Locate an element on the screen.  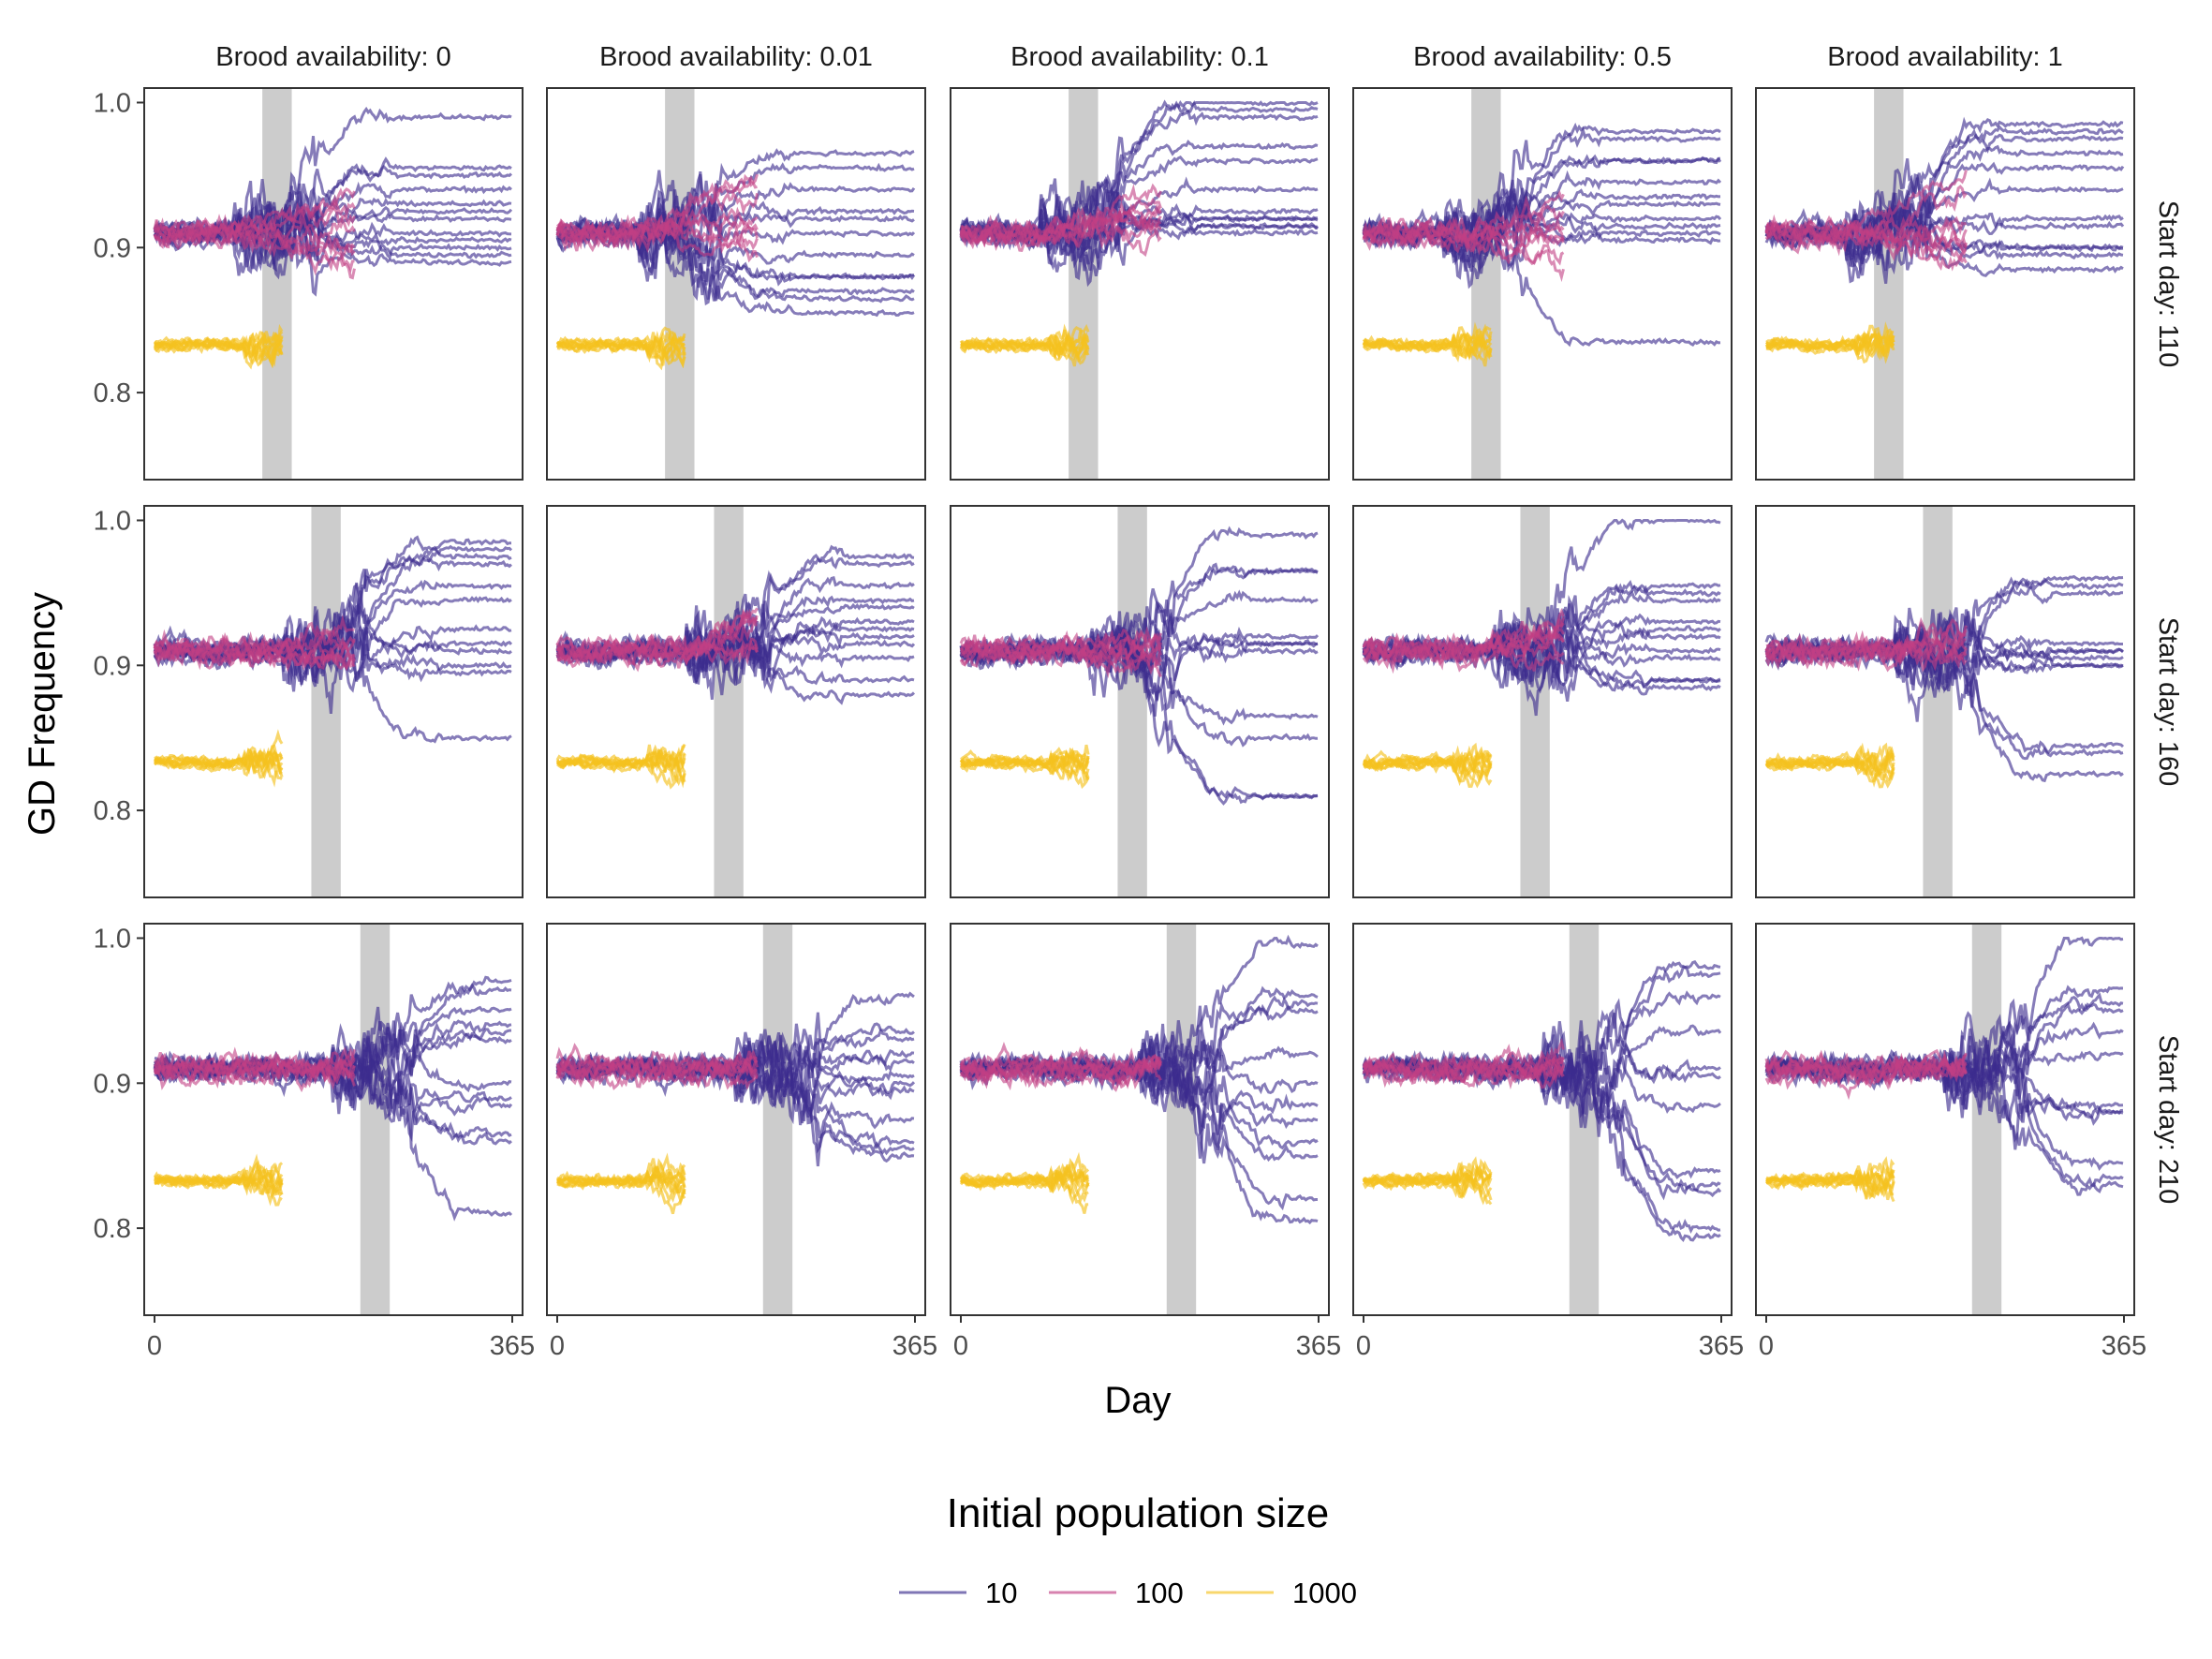
x-axis-title: Day is located at coordinates (1138, 1400).